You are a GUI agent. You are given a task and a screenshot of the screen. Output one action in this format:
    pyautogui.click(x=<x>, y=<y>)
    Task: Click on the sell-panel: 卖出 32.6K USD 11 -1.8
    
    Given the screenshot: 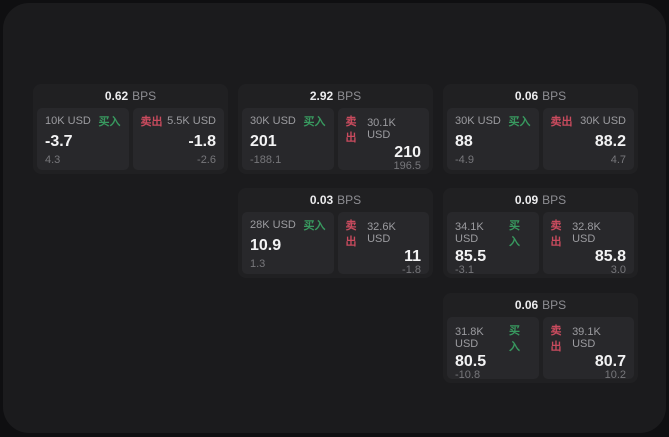 What is the action you would take?
    pyautogui.click(x=383, y=244)
    